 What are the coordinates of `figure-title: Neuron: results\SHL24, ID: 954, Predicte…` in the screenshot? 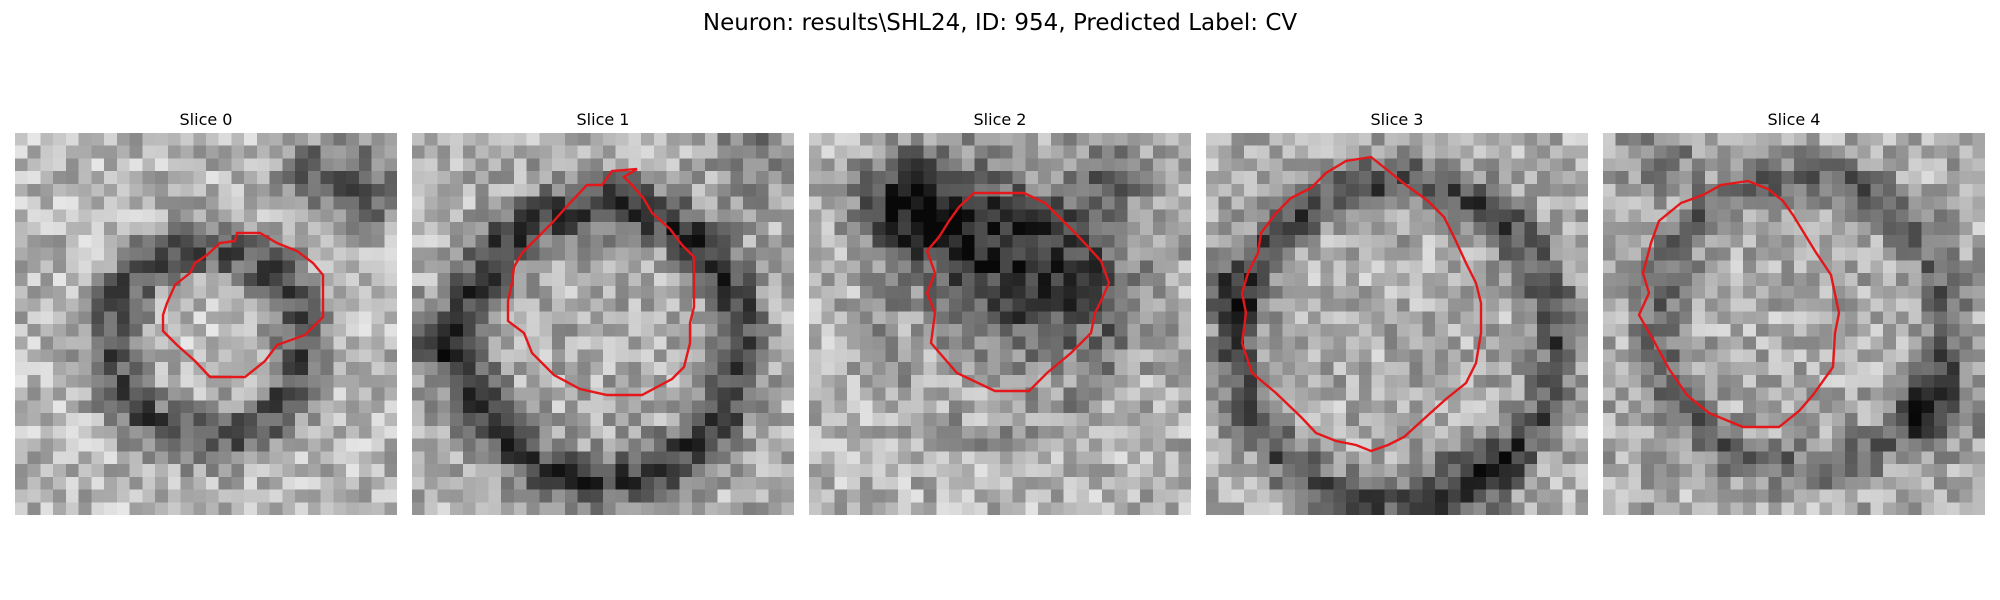 It's located at (1000, 23).